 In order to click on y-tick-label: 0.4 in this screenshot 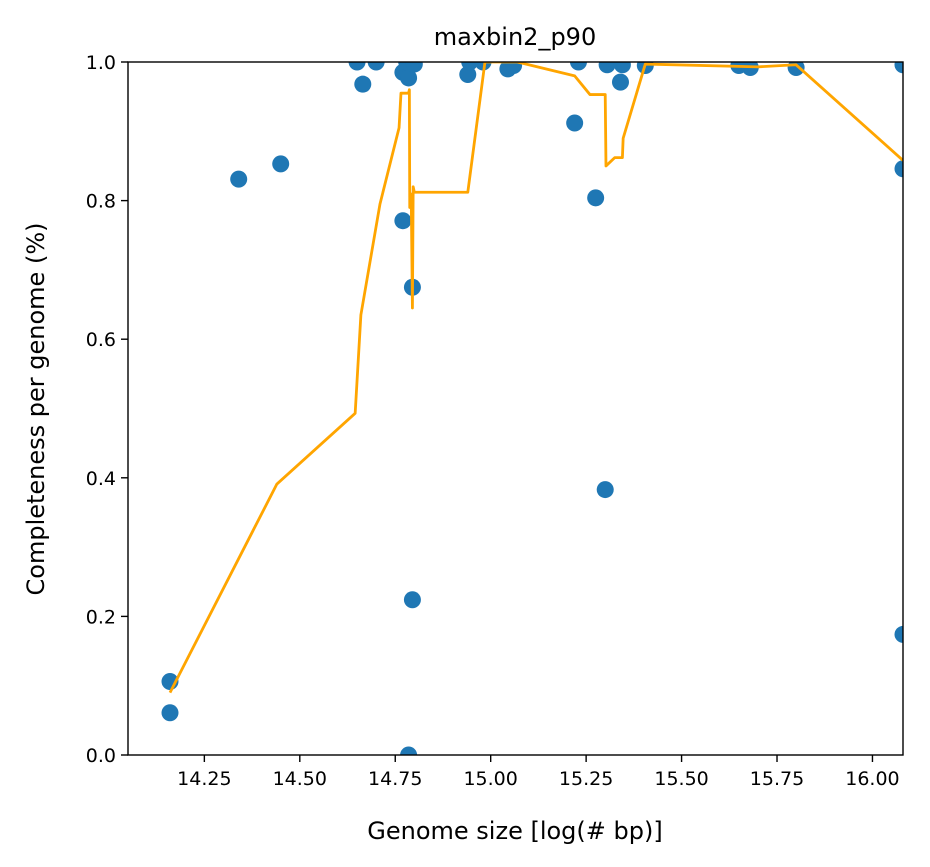, I will do `click(101, 479)`.